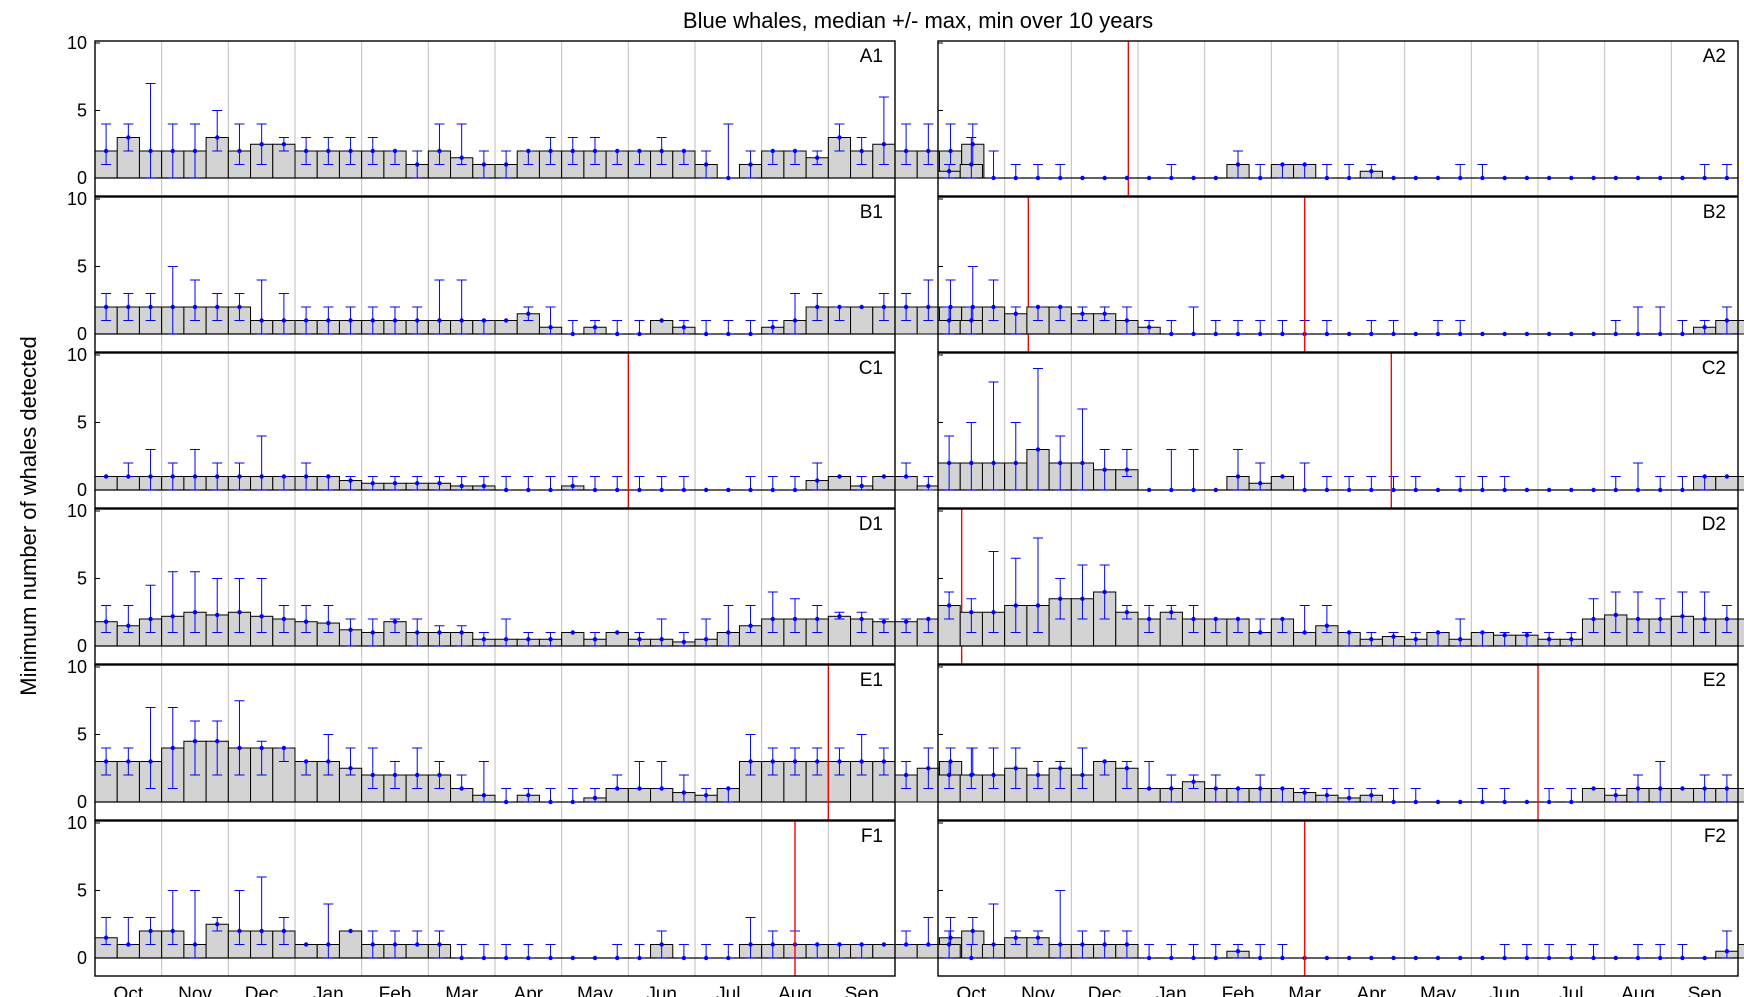  What do you see at coordinates (1340, 586) in the screenshot?
I see `panel-d2: D2` at bounding box center [1340, 586].